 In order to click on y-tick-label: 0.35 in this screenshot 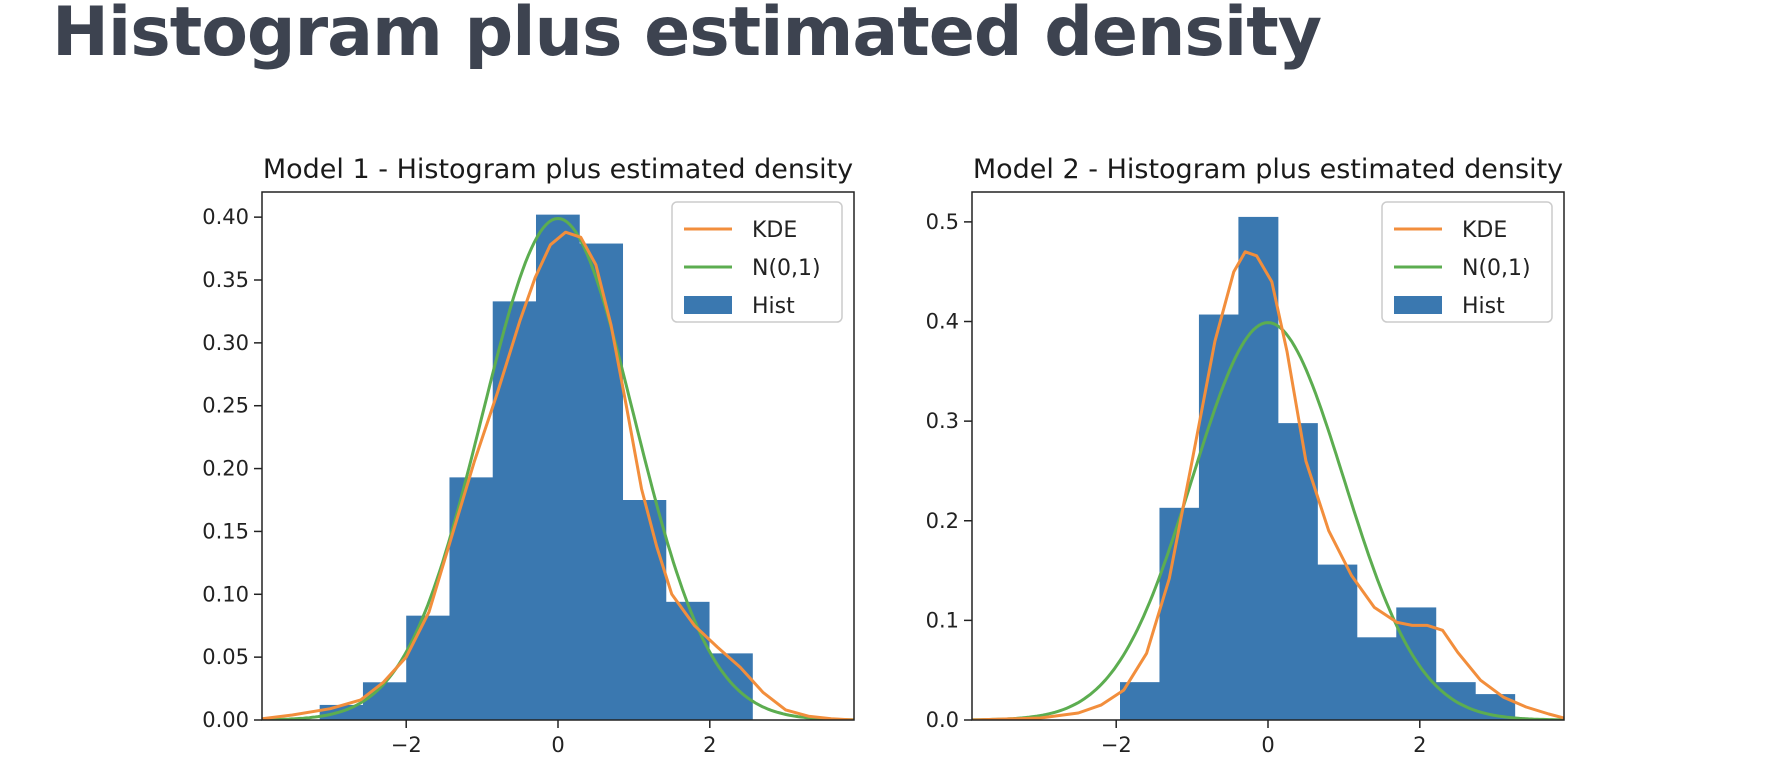, I will do `click(225, 280)`.